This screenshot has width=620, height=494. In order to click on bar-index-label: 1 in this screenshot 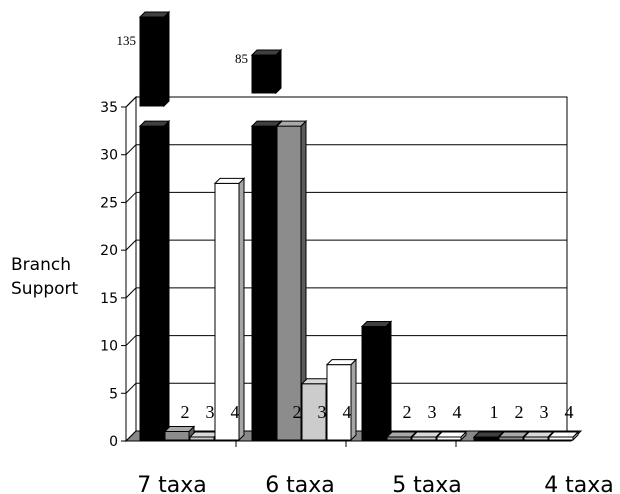, I will do `click(494, 412)`.